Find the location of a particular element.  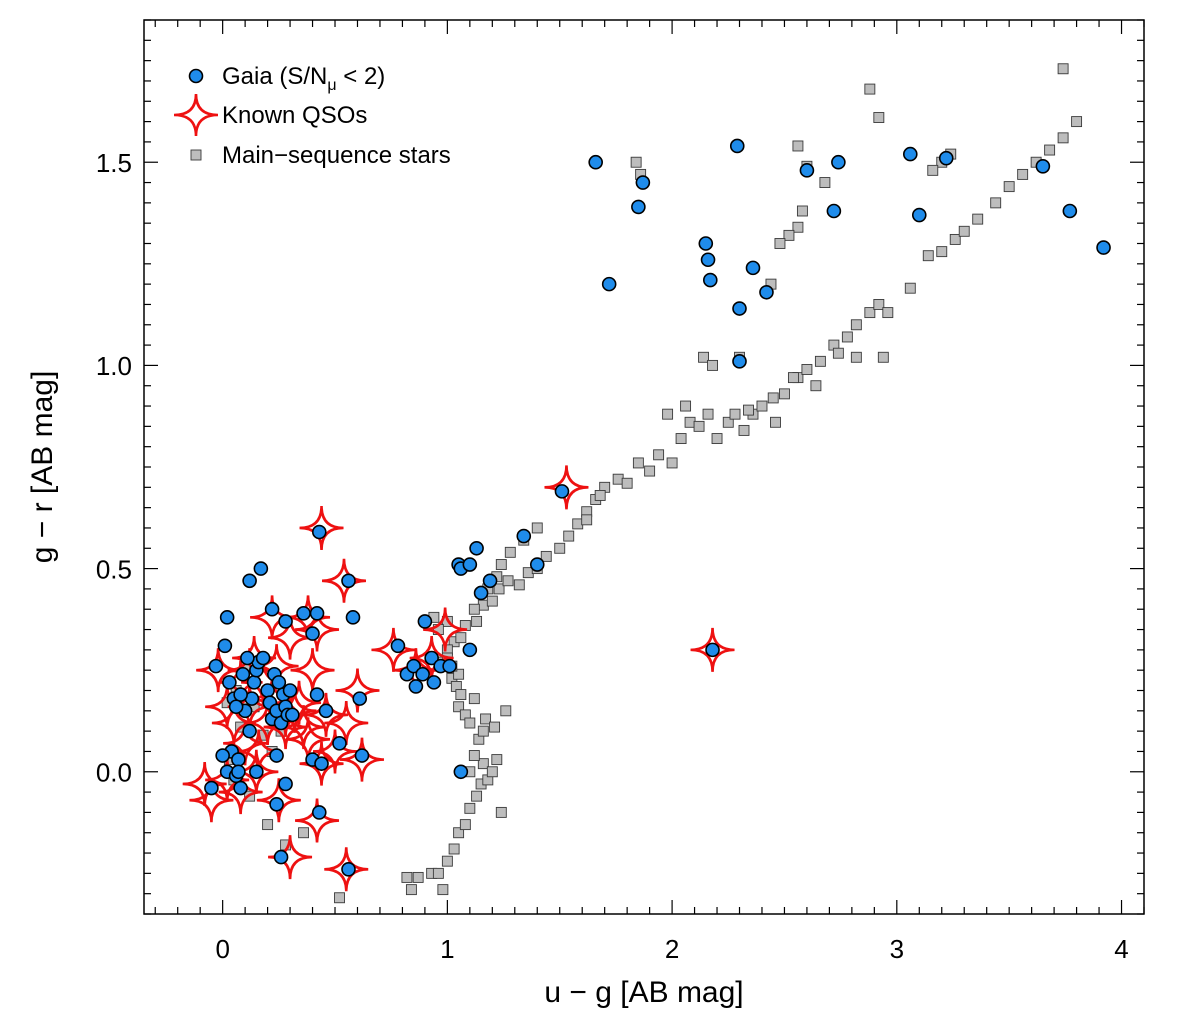

x-tick-label-4: 4 is located at coordinates (1121, 949).